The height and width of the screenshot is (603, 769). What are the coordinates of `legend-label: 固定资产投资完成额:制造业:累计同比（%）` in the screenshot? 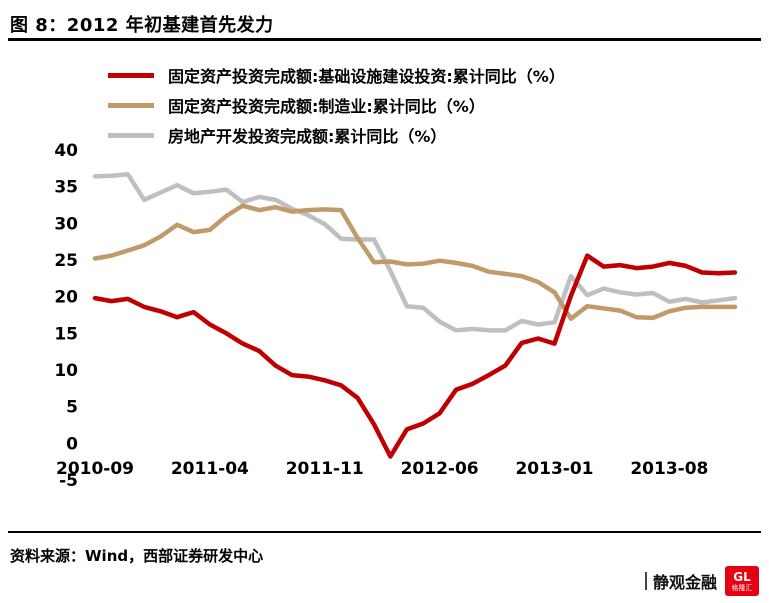 It's located at (326, 106).